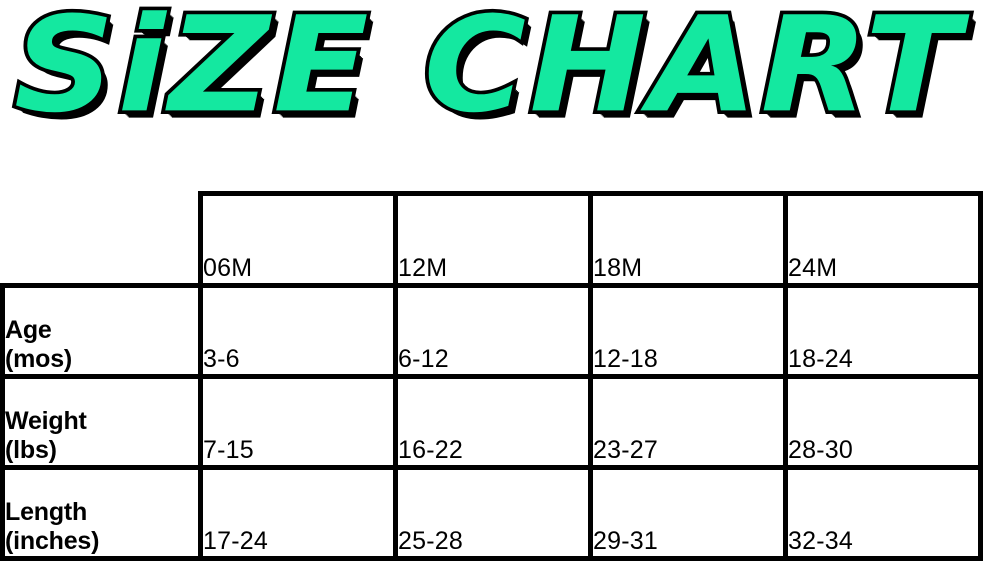  Describe the element at coordinates (687, 514) in the screenshot. I see `cell-length-18m: 29-31` at that location.